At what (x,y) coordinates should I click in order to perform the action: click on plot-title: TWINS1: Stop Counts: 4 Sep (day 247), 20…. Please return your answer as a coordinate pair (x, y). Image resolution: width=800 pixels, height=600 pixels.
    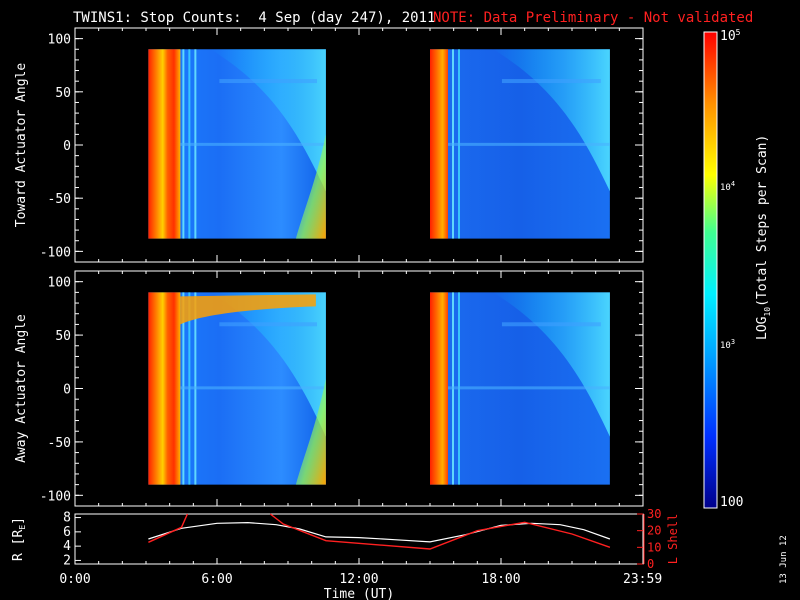
    Looking at the image, I should click on (254, 18).